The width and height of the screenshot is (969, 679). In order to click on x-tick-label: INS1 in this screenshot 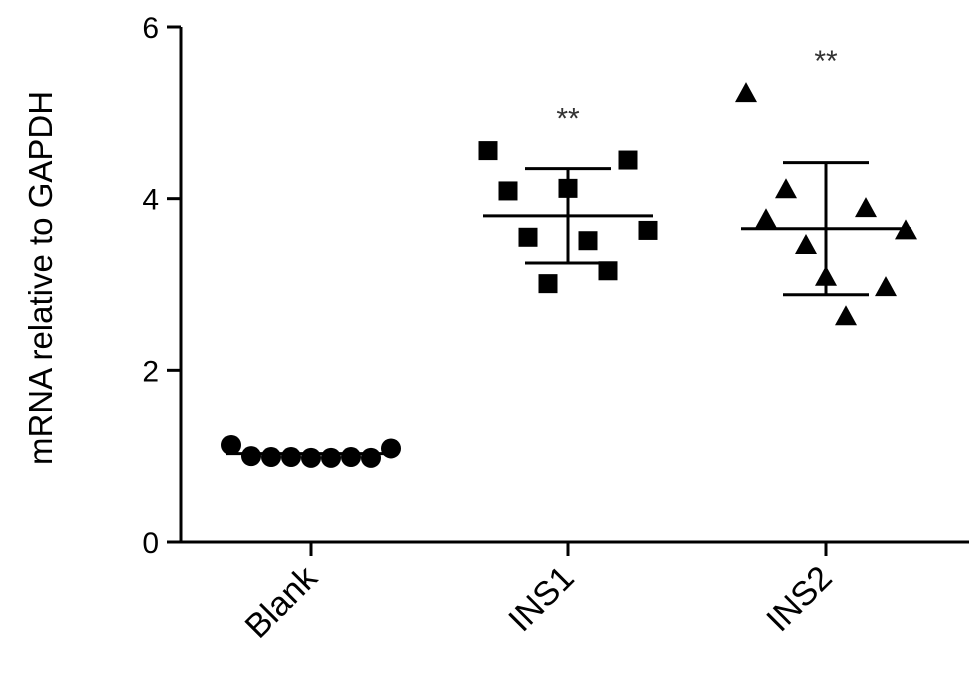, I will do `click(541, 599)`.